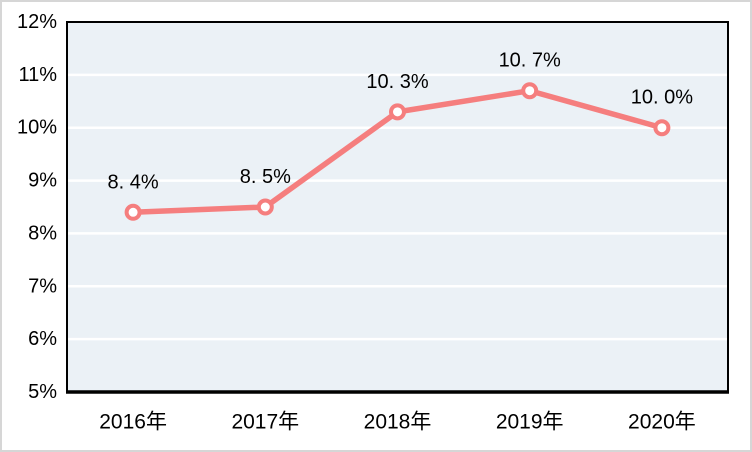 This screenshot has height=452, width=752. I want to click on y-tick-label: 9%, so click(42, 181).